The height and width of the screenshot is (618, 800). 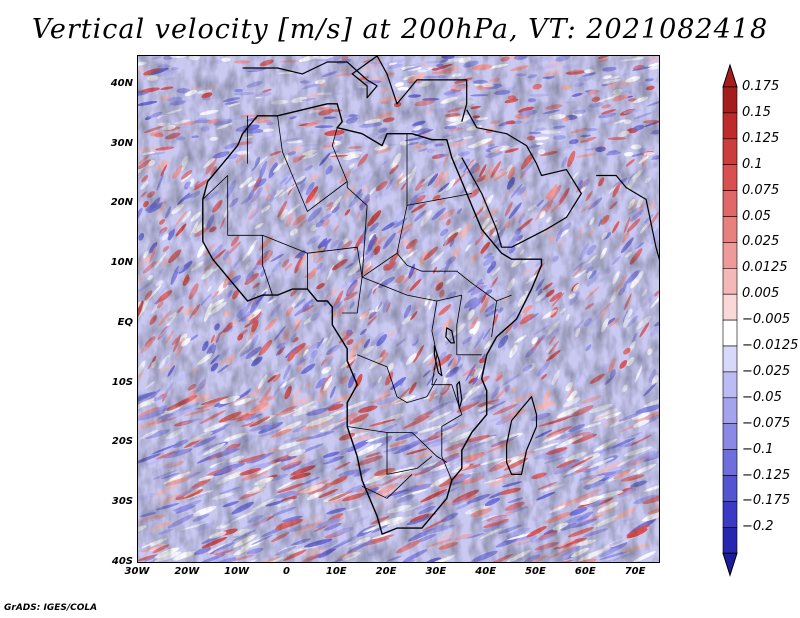 What do you see at coordinates (756, 216) in the screenshot?
I see `colorbar-level-label: 0.05` at bounding box center [756, 216].